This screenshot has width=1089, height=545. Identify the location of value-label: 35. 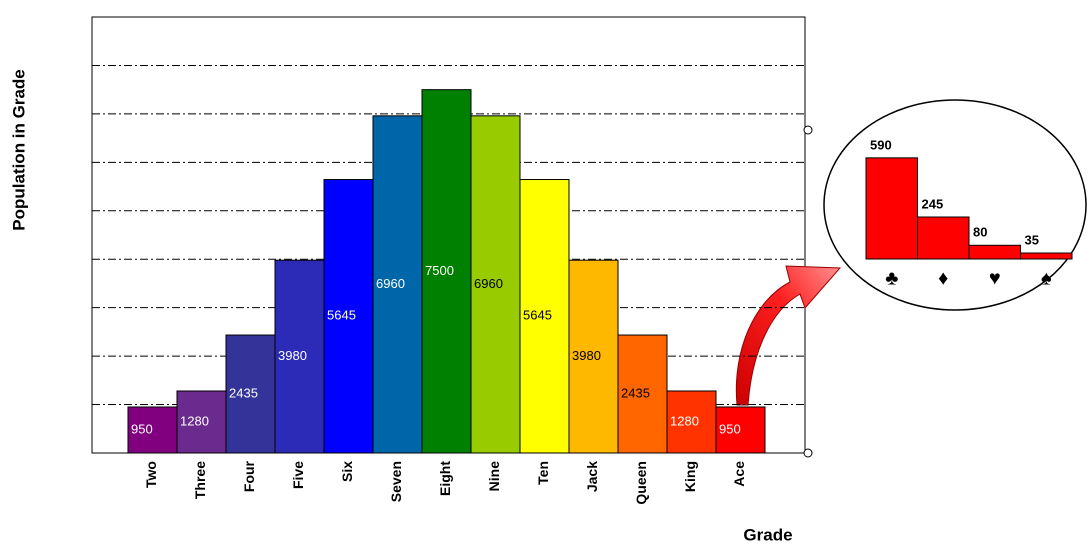
(1032, 239).